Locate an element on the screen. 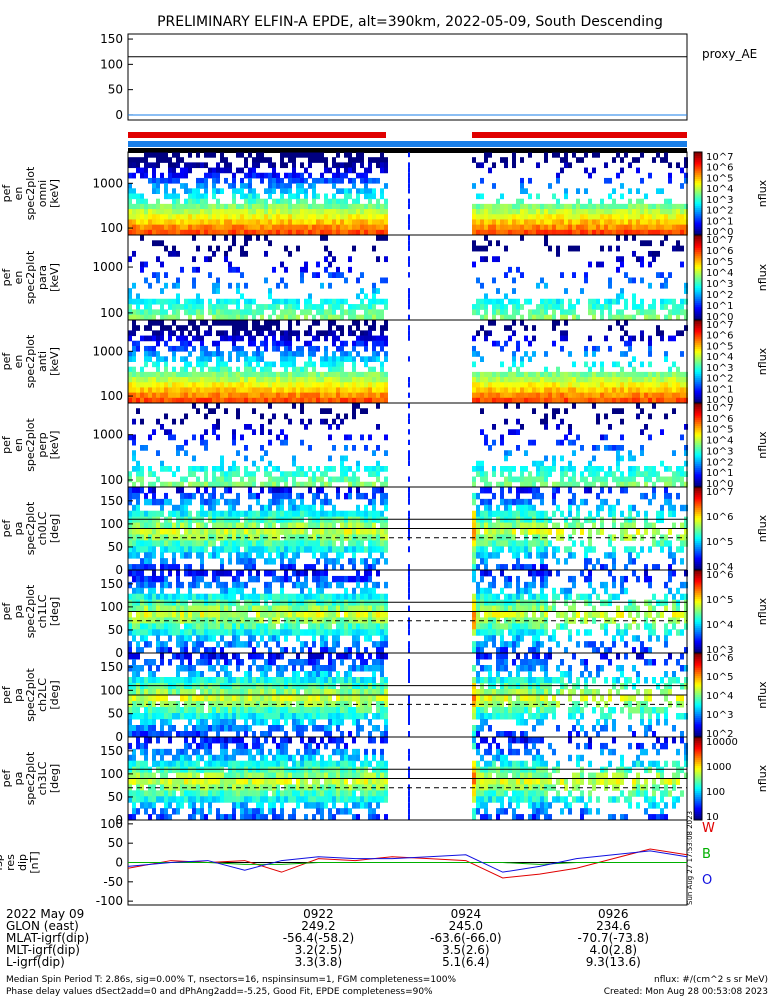 The width and height of the screenshot is (775, 1004). colorbar-tick-label: 10^6 is located at coordinates (719, 168).